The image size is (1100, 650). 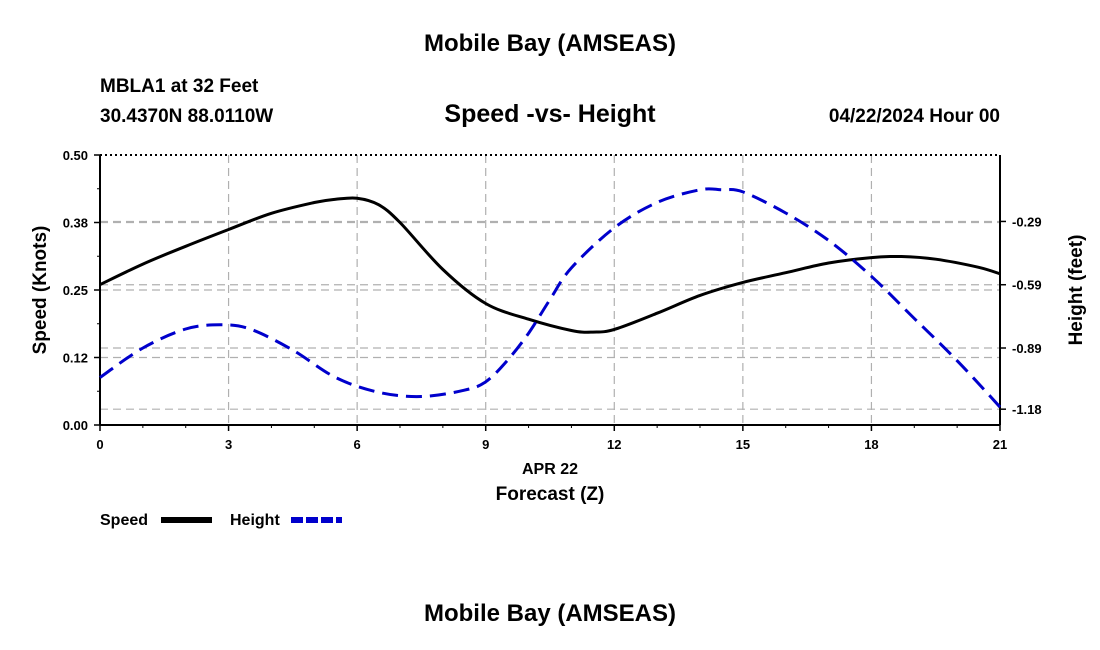 I want to click on y-left-label: Speed (Knots), so click(x=40, y=290).